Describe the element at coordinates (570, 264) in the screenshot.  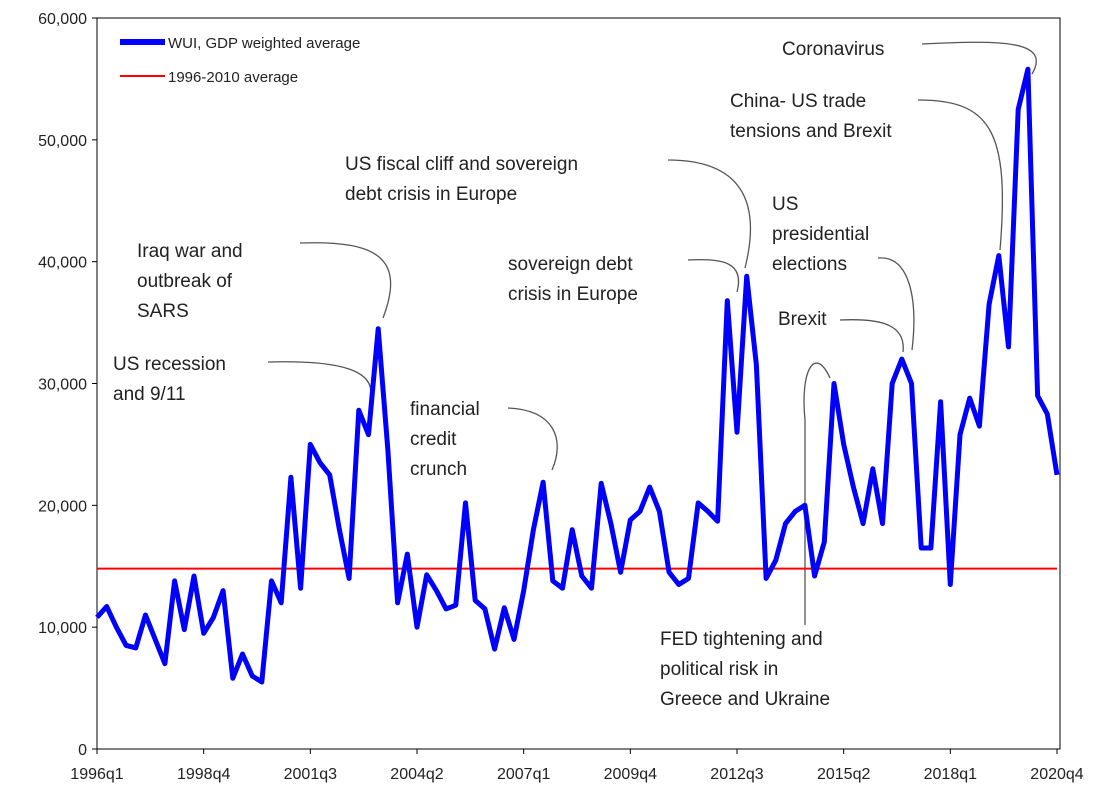
I see `annotation: sovereign debt` at that location.